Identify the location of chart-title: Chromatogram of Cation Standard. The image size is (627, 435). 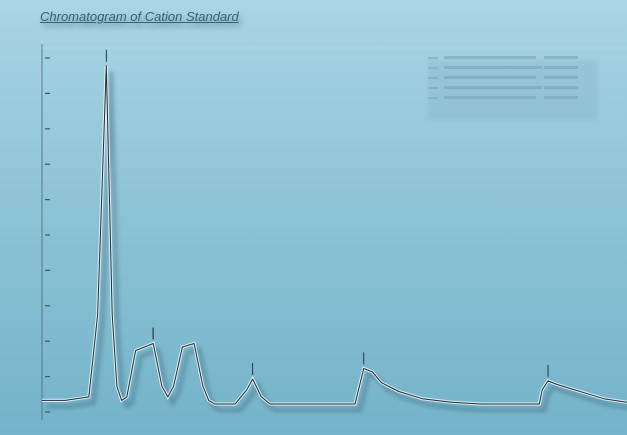
(139, 16).